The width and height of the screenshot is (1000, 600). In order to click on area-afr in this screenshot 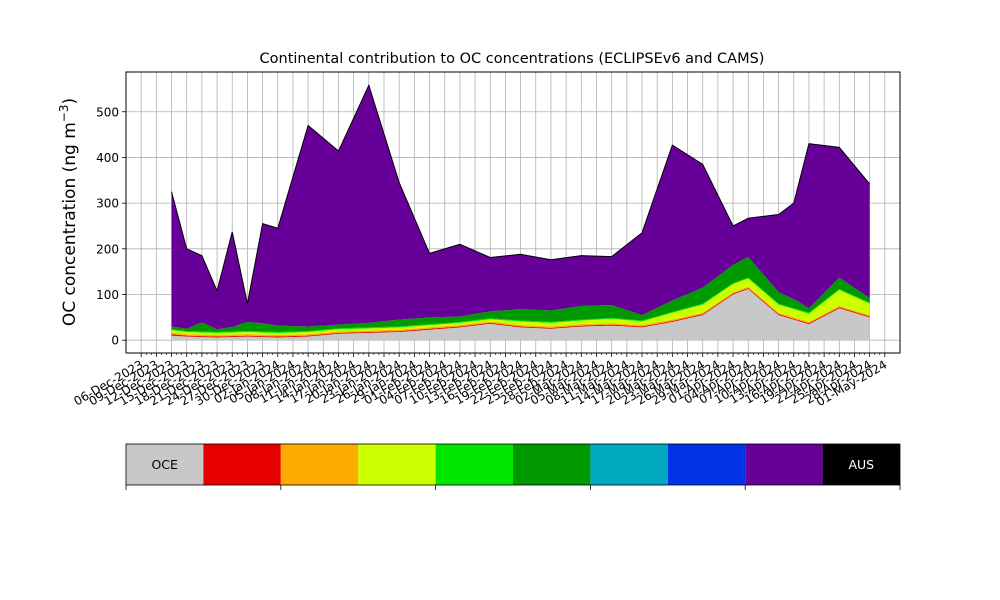, I will do `click(520, 294)`.